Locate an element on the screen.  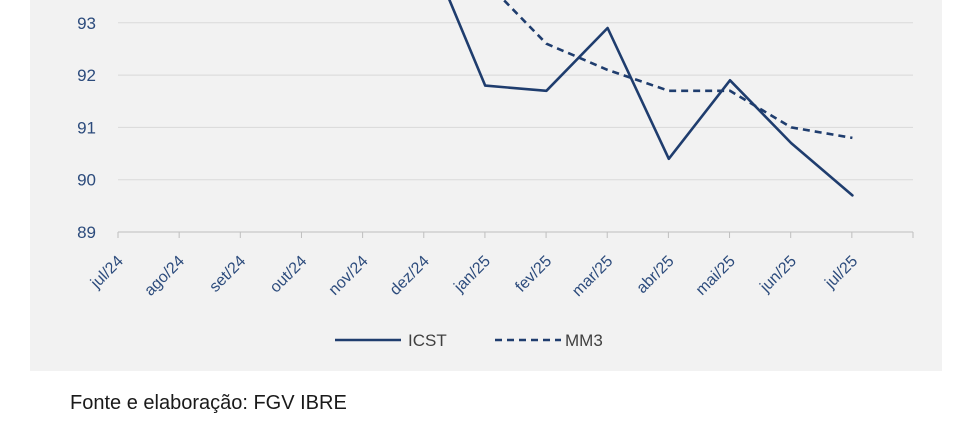
x-tick-label: jan/25 is located at coordinates (472, 275).